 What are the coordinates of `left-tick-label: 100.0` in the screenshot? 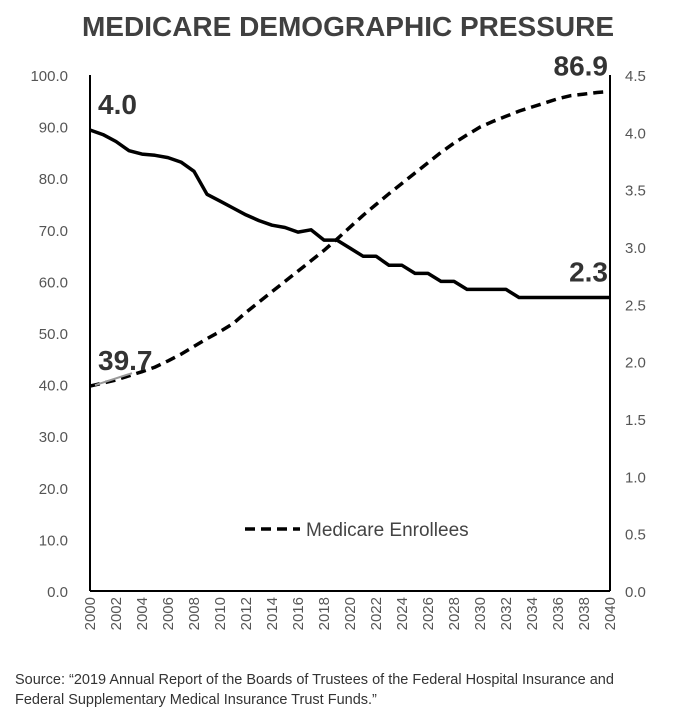 It's located at (49, 76).